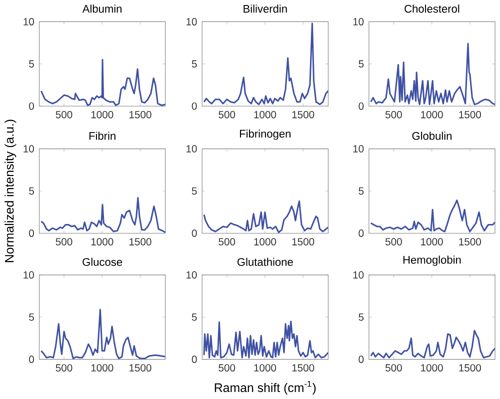 This screenshot has width=500, height=399. I want to click on chart-title: Hemoglobin, so click(432, 261).